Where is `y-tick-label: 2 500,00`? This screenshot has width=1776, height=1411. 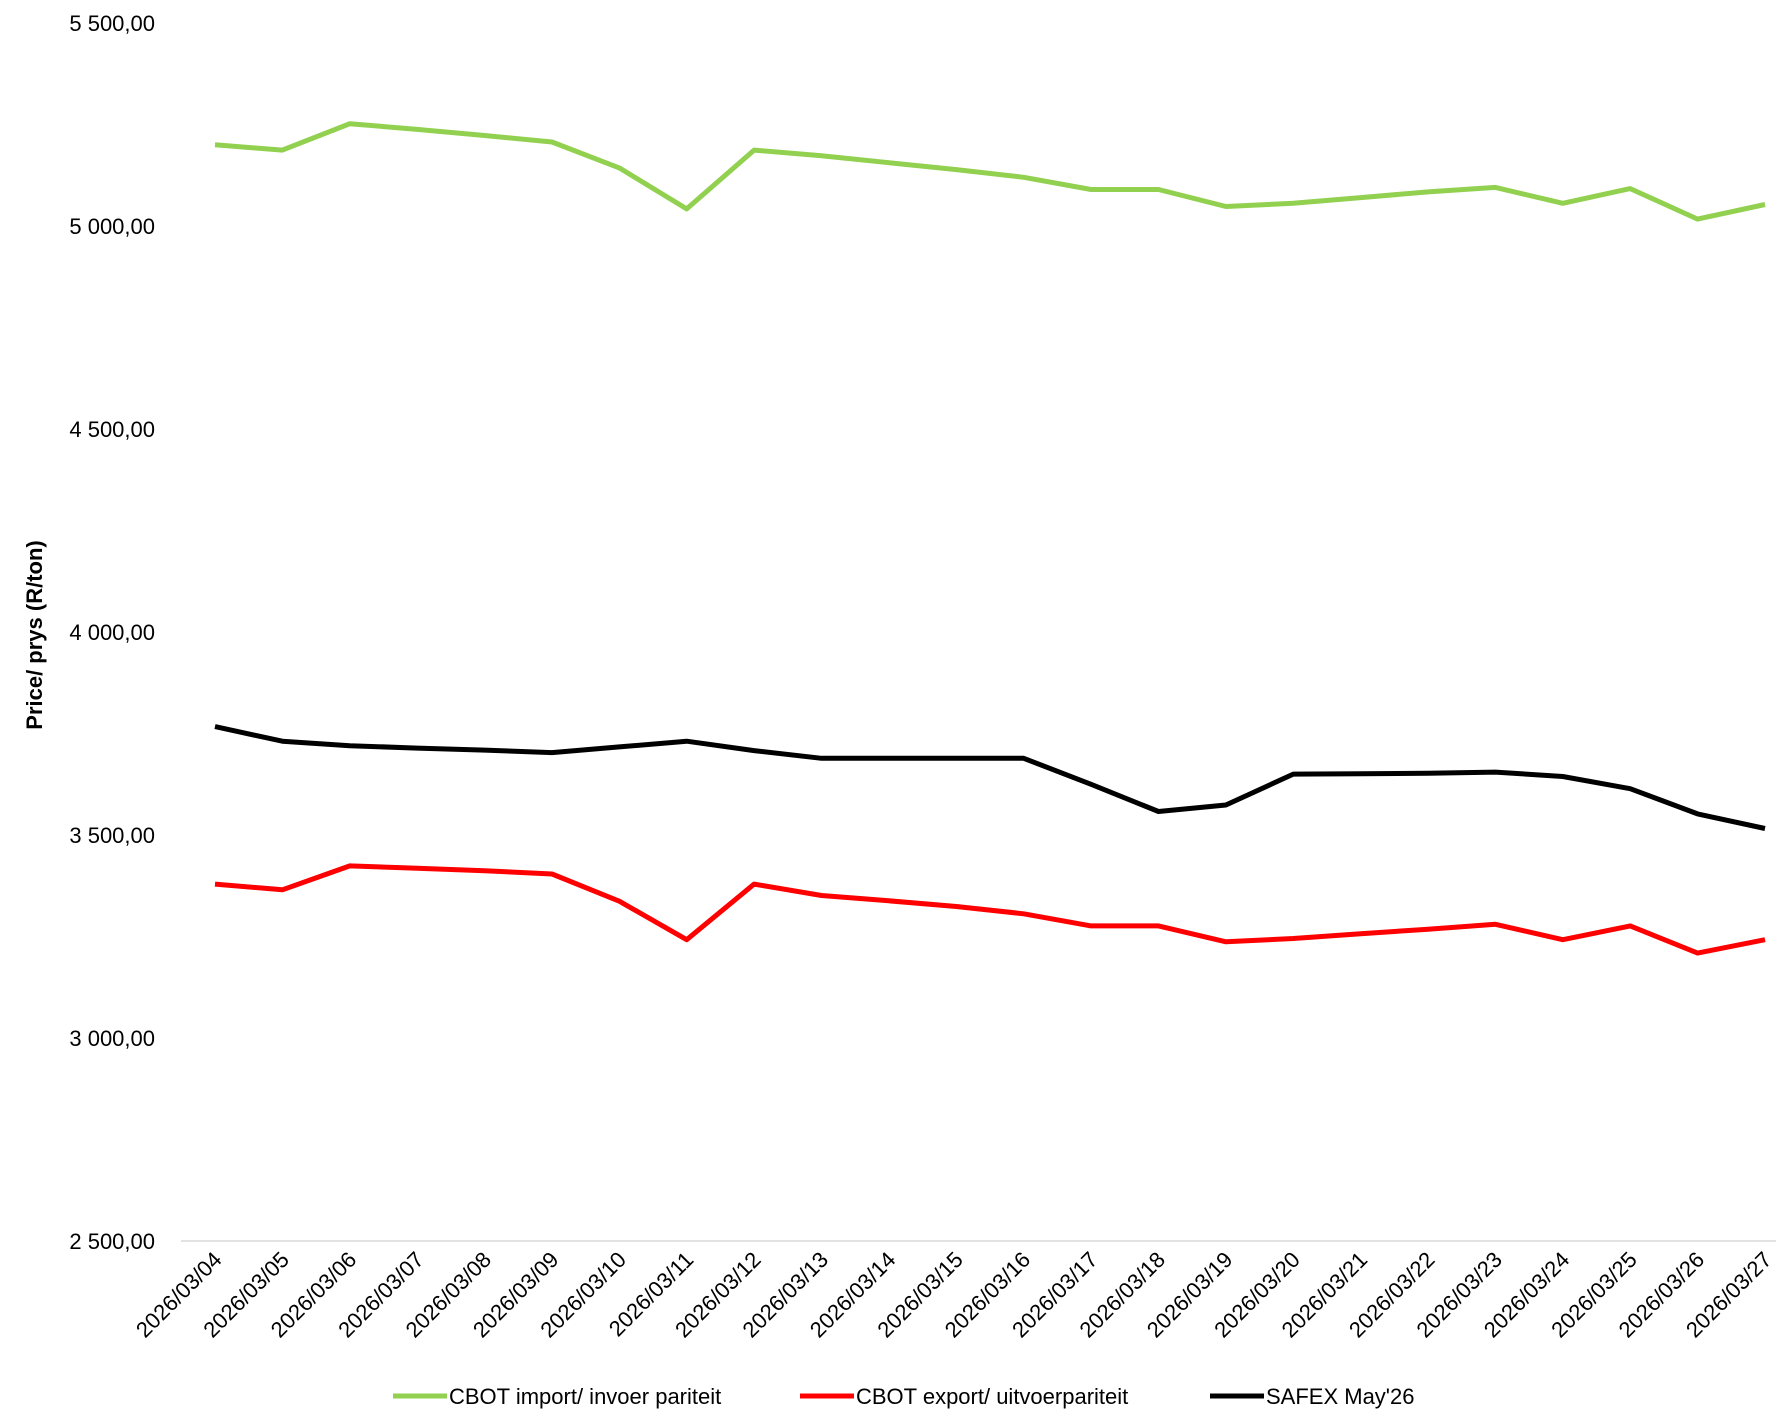 y-tick-label: 2 500,00 is located at coordinates (112, 1241).